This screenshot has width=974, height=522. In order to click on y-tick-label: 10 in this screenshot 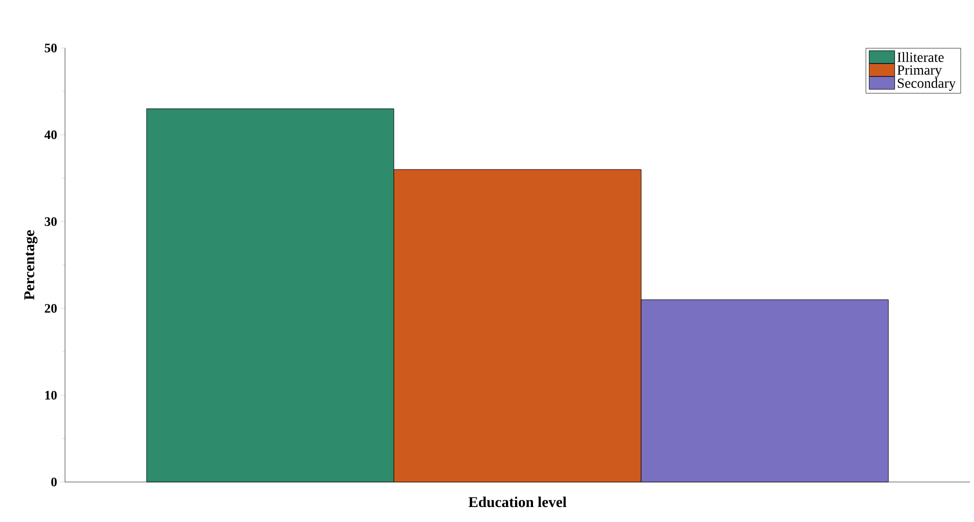, I will do `click(51, 395)`.